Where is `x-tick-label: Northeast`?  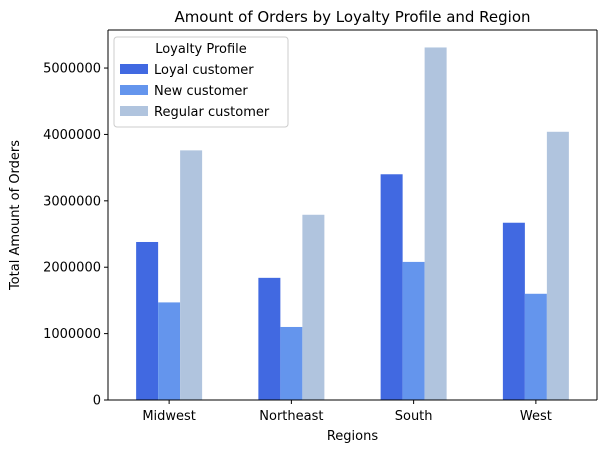
x-tick-label: Northeast is located at coordinates (291, 416).